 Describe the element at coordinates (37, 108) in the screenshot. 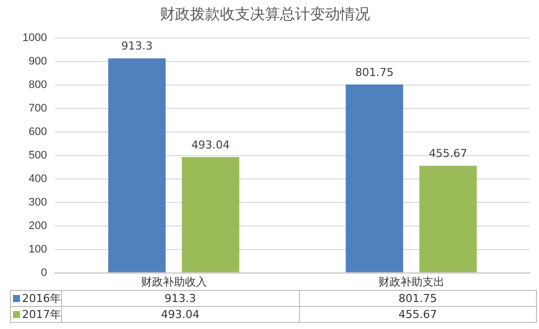

I see `y-tick-label: 700` at that location.